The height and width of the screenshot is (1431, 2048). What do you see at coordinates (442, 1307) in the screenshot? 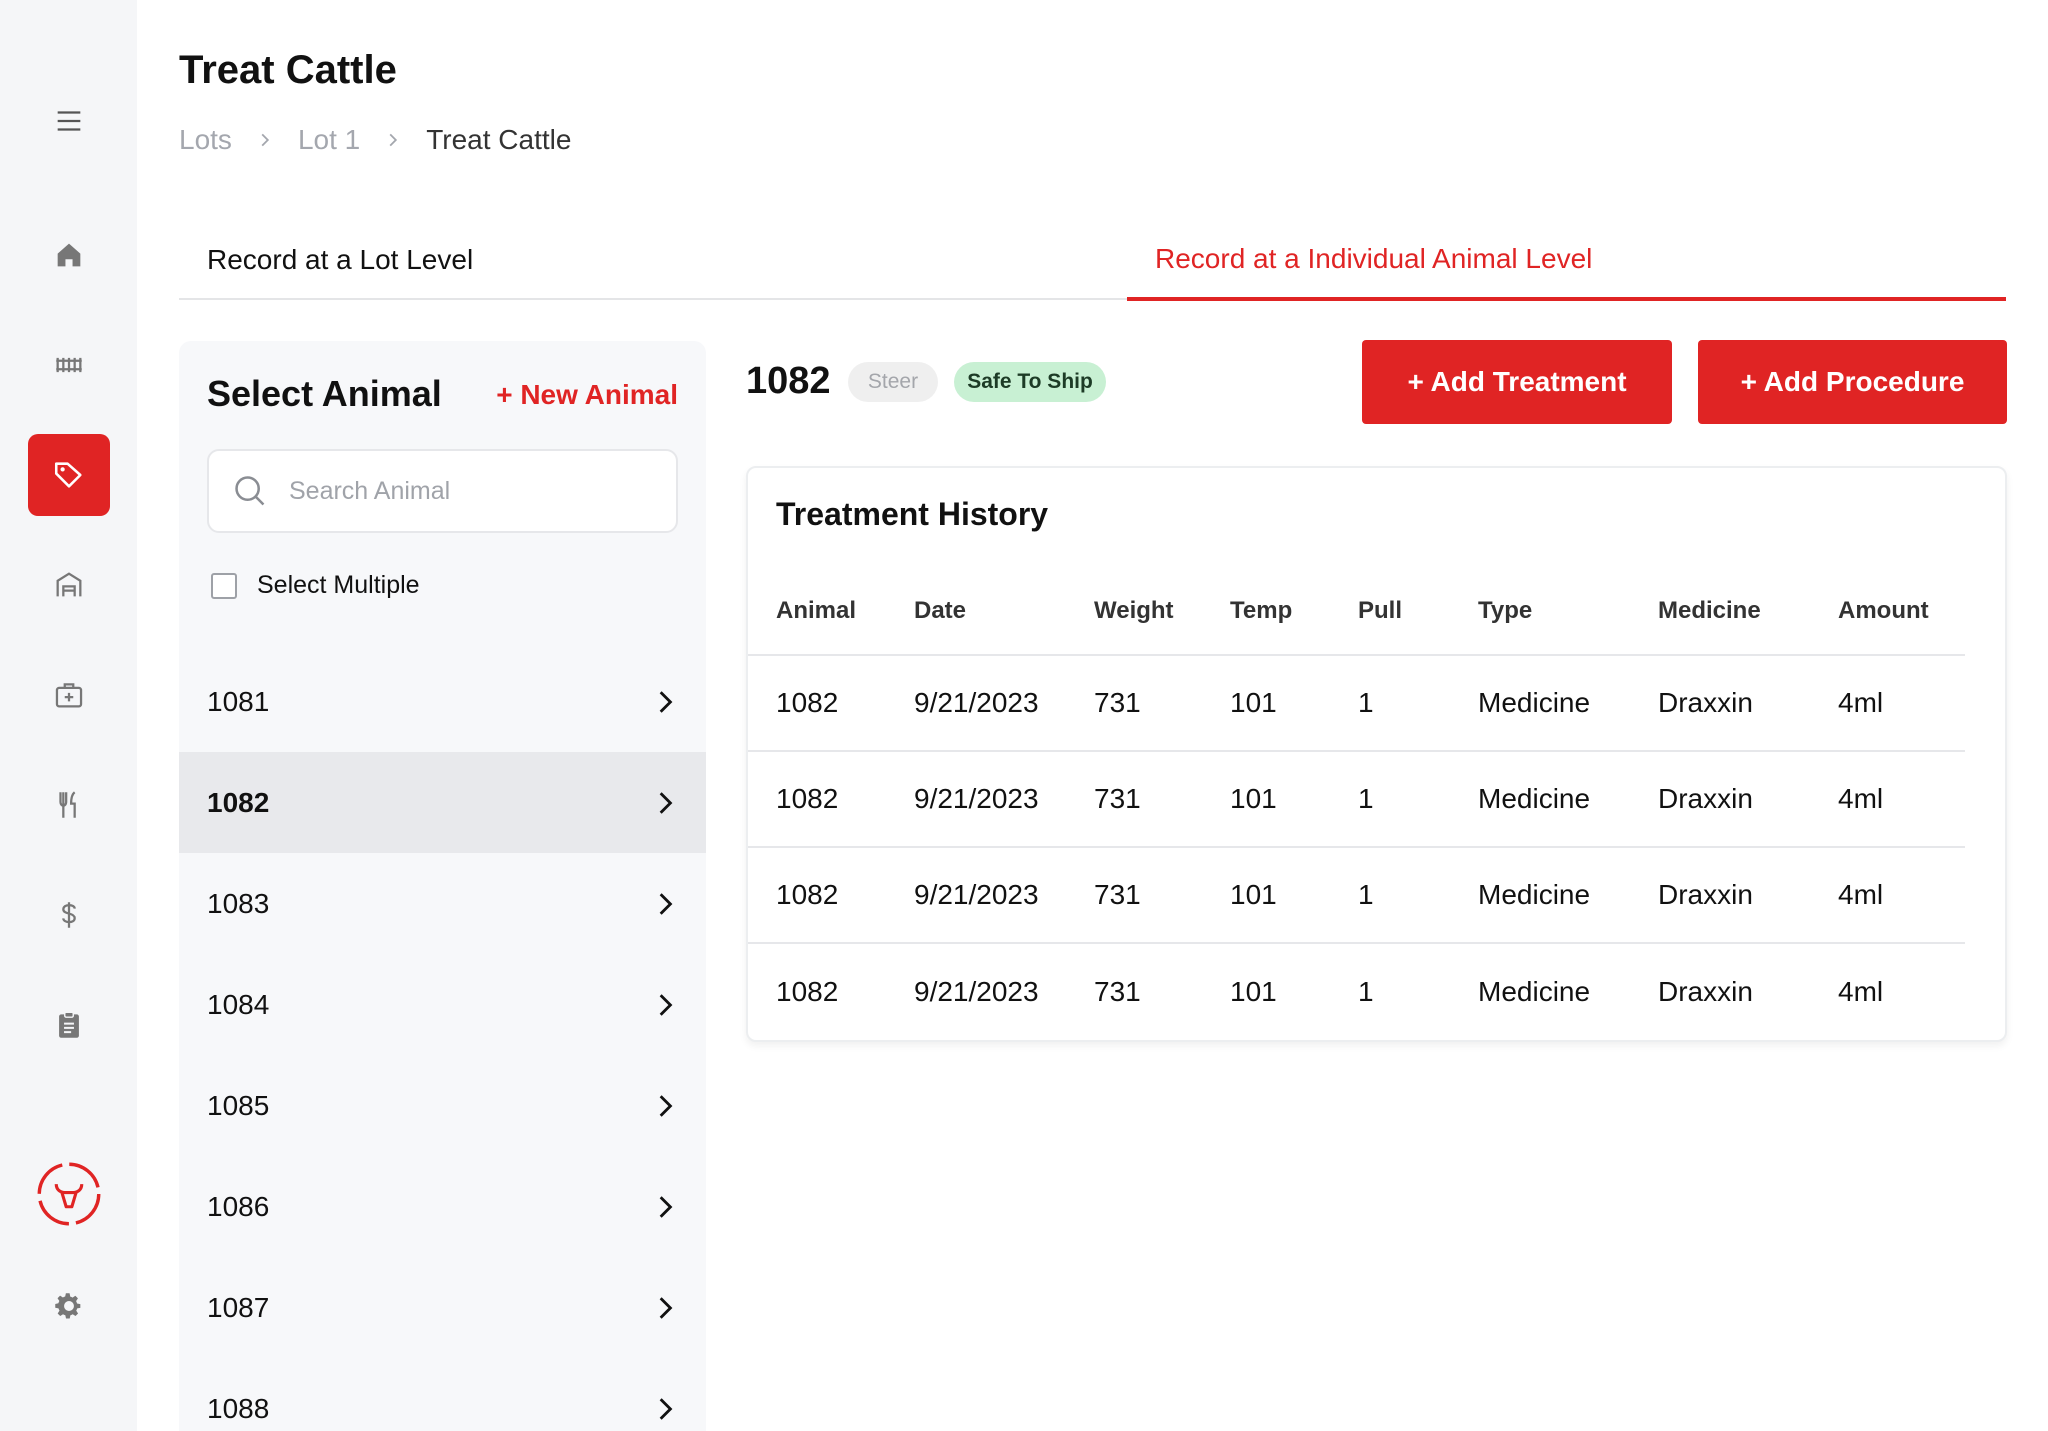
I see `animal-list-item: 1087` at bounding box center [442, 1307].